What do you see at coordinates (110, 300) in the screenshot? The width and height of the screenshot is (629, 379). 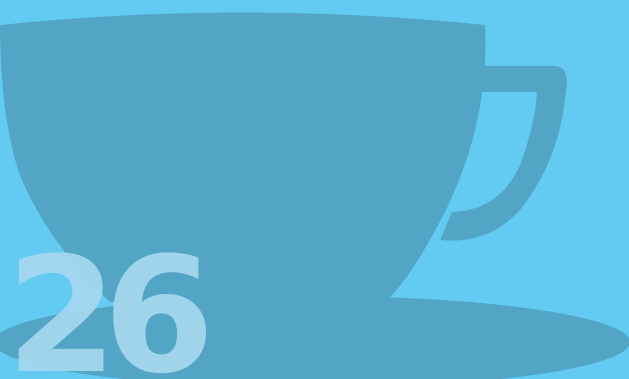 I see `number-label: 26` at bounding box center [110, 300].